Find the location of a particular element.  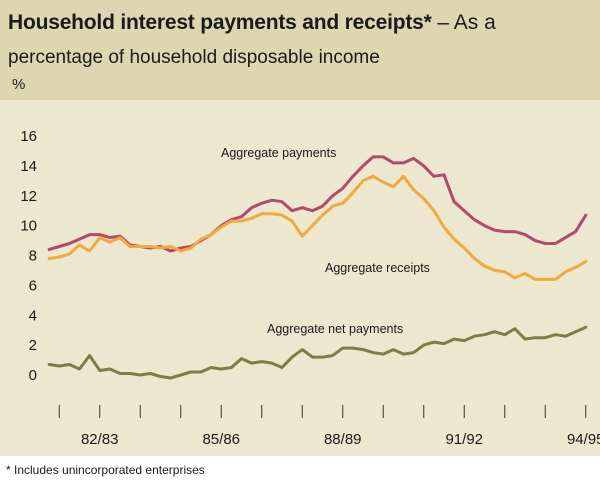

y-tick-label-16: 16 is located at coordinates (28, 136).